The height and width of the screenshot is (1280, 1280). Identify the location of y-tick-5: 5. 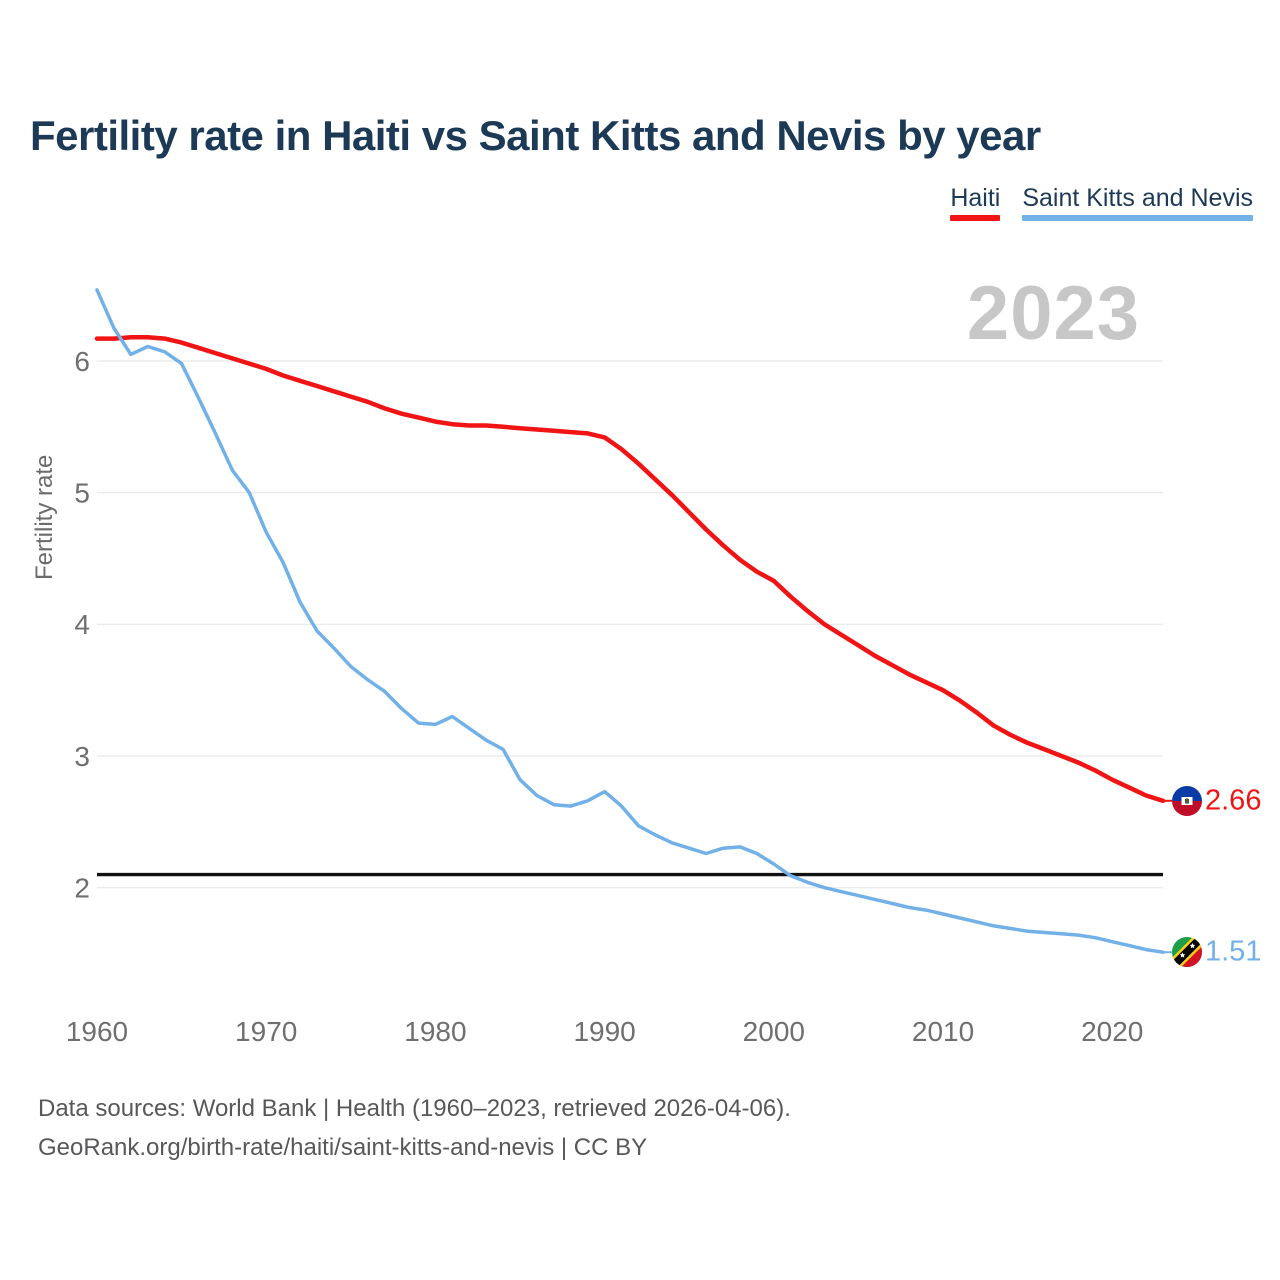
(82, 492).